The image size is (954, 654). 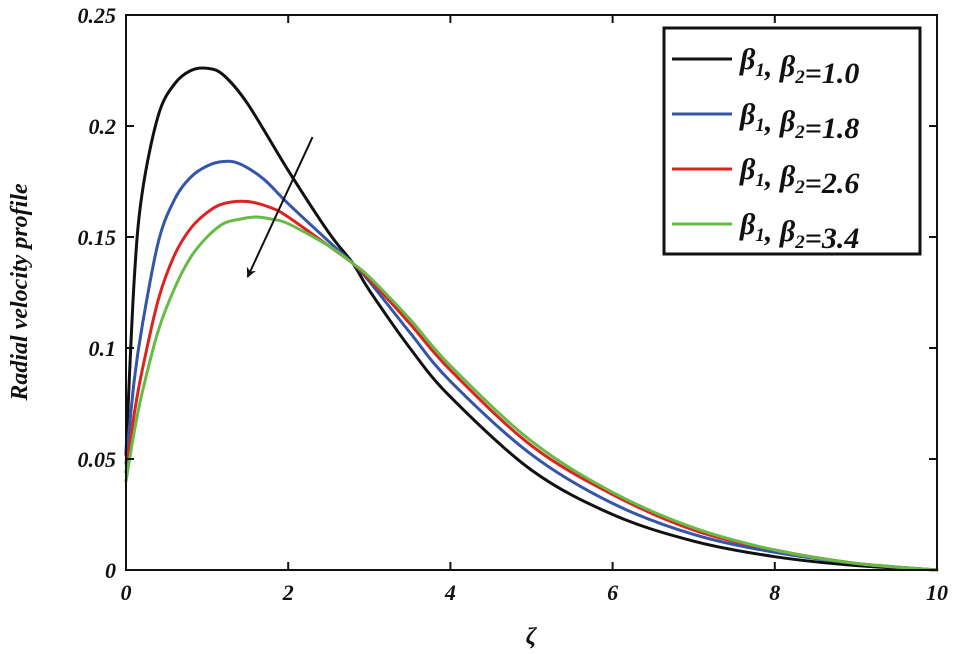 I want to click on y-tick-label: 0.05, so click(x=97, y=459).